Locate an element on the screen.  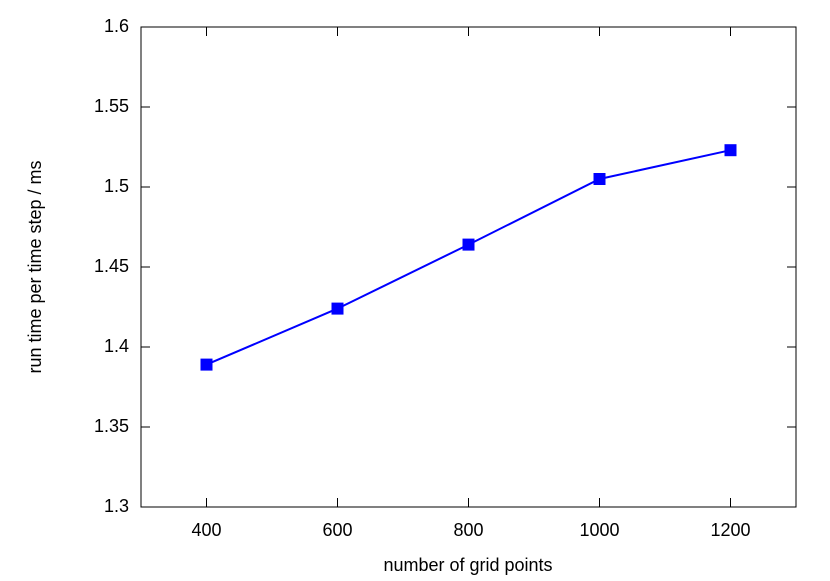
y-tick-label: 1.45 is located at coordinates (111, 266).